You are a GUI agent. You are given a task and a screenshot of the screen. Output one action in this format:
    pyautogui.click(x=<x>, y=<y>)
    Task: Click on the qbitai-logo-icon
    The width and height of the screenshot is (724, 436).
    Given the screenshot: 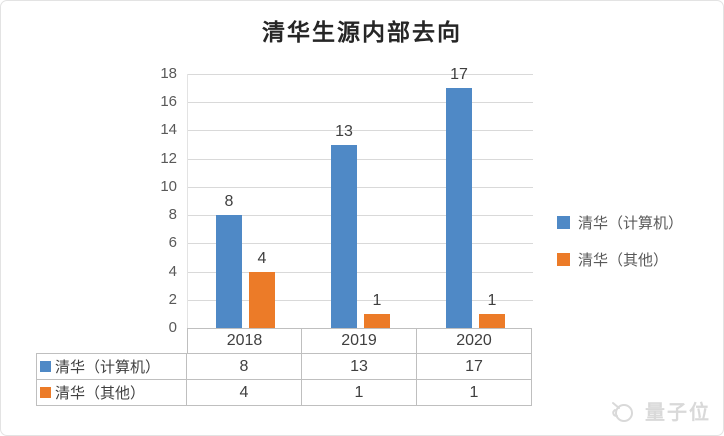 What is the action you would take?
    pyautogui.click(x=622, y=411)
    